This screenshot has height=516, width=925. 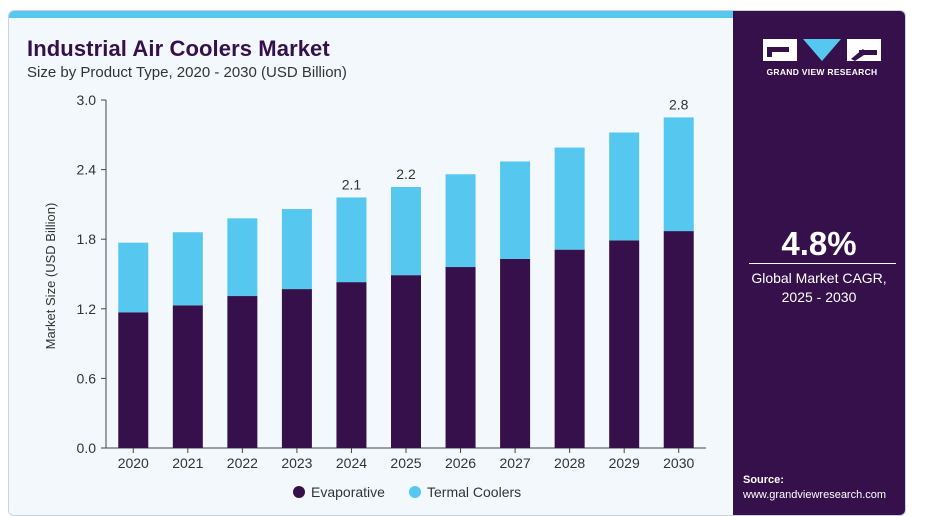 I want to click on chart-title: Industrial Air Coolers Market, so click(x=178, y=48).